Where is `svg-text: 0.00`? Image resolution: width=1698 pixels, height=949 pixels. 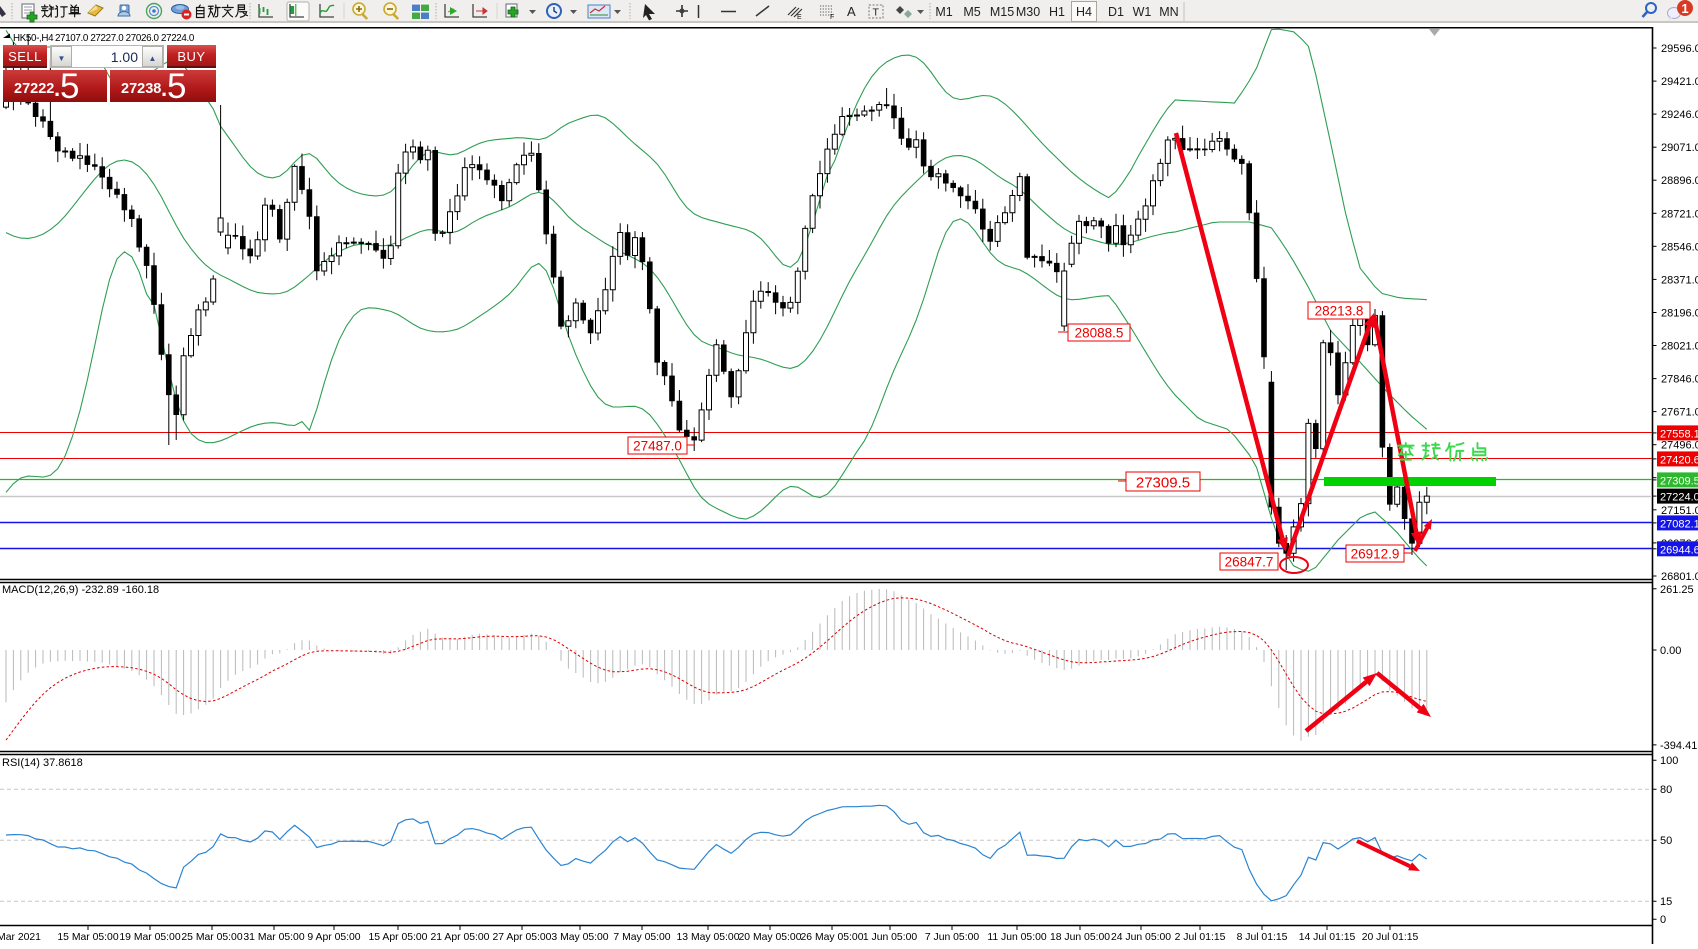
svg-text: 0.00 is located at coordinates (1670, 651).